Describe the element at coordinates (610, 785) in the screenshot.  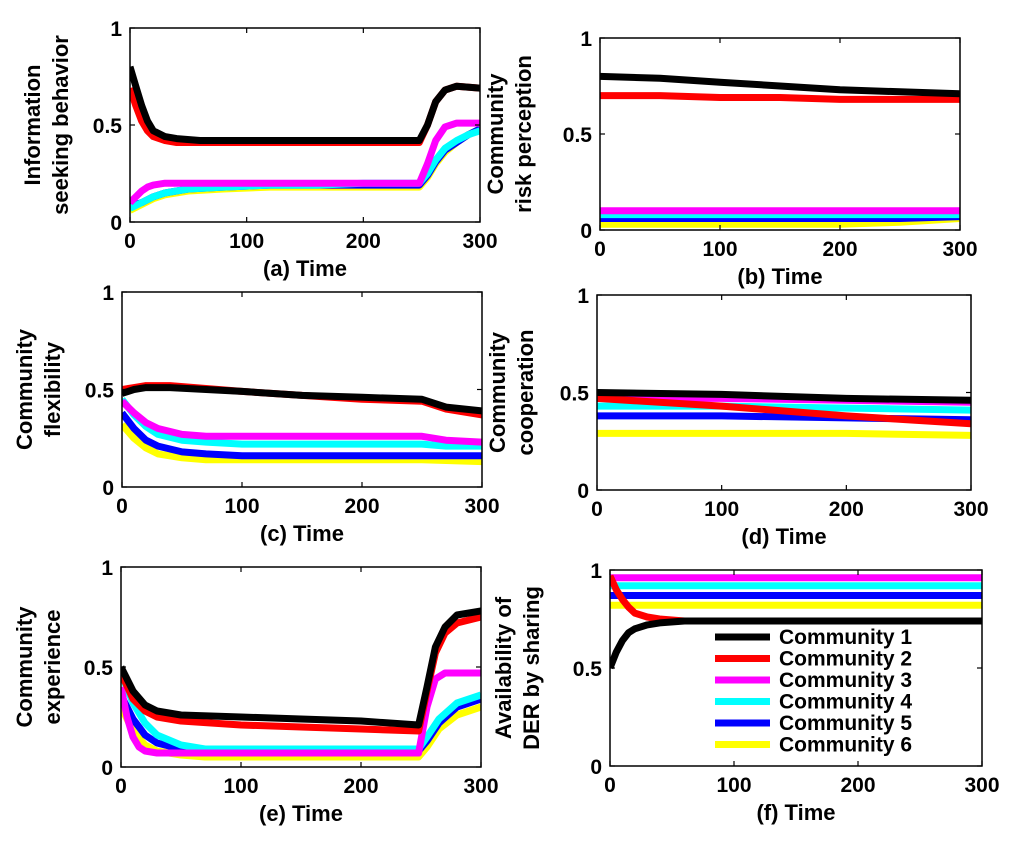
I see `panel-f-xtick-label: 0` at that location.